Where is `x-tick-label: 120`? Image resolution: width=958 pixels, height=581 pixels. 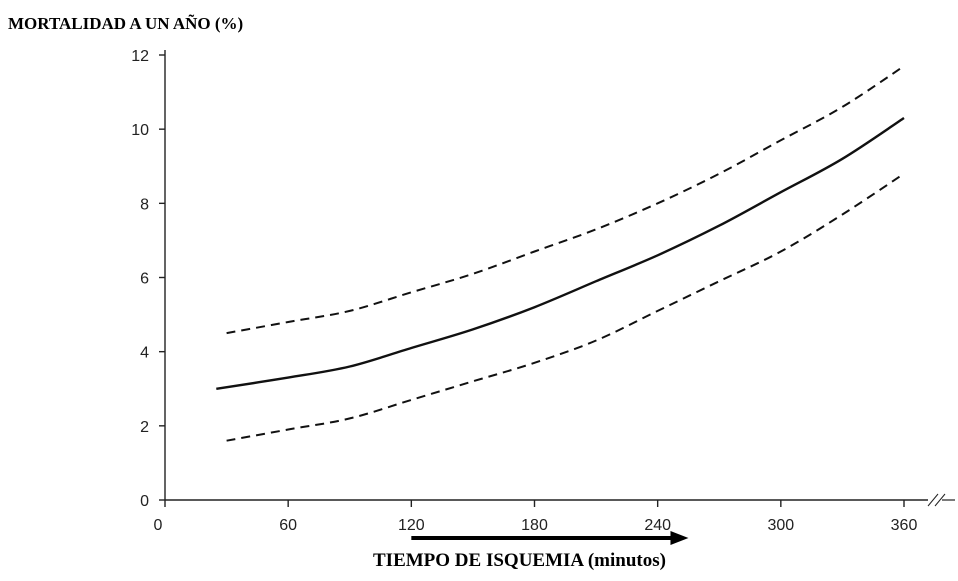
x-tick-label: 120 is located at coordinates (411, 525).